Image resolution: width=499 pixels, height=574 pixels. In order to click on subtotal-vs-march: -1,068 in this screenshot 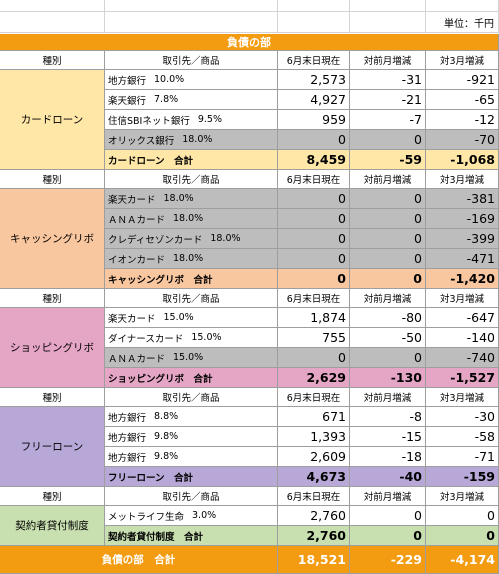, I will do `click(462, 160)`.